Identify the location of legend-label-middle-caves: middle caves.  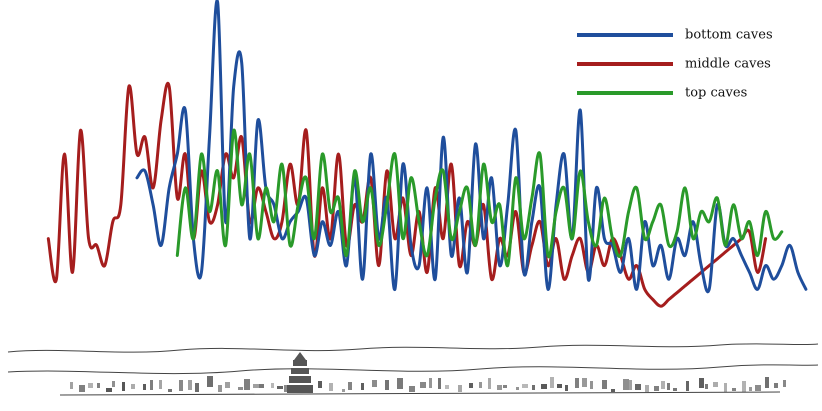
(728, 64).